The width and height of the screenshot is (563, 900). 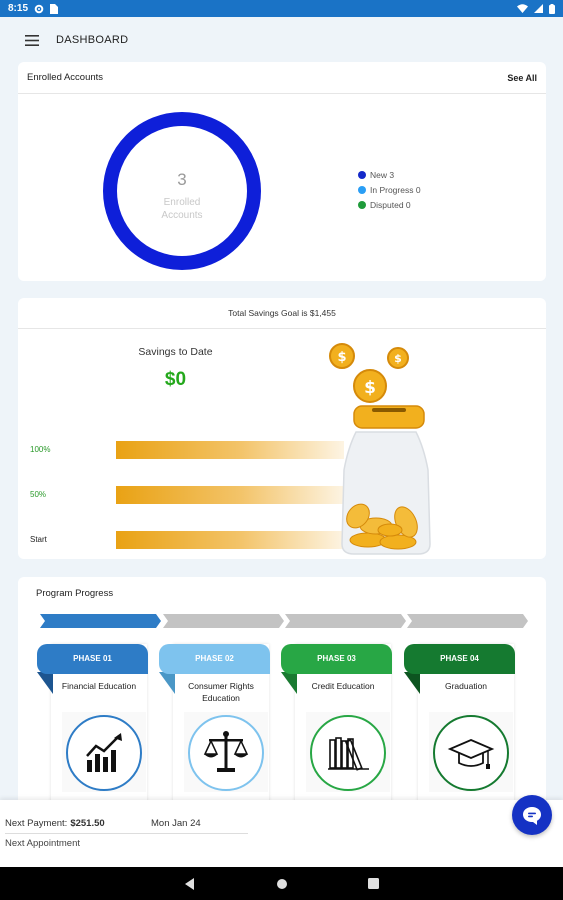 What do you see at coordinates (395, 189) in the screenshot?
I see `legend-label-in-progress: In Progress 0` at bounding box center [395, 189].